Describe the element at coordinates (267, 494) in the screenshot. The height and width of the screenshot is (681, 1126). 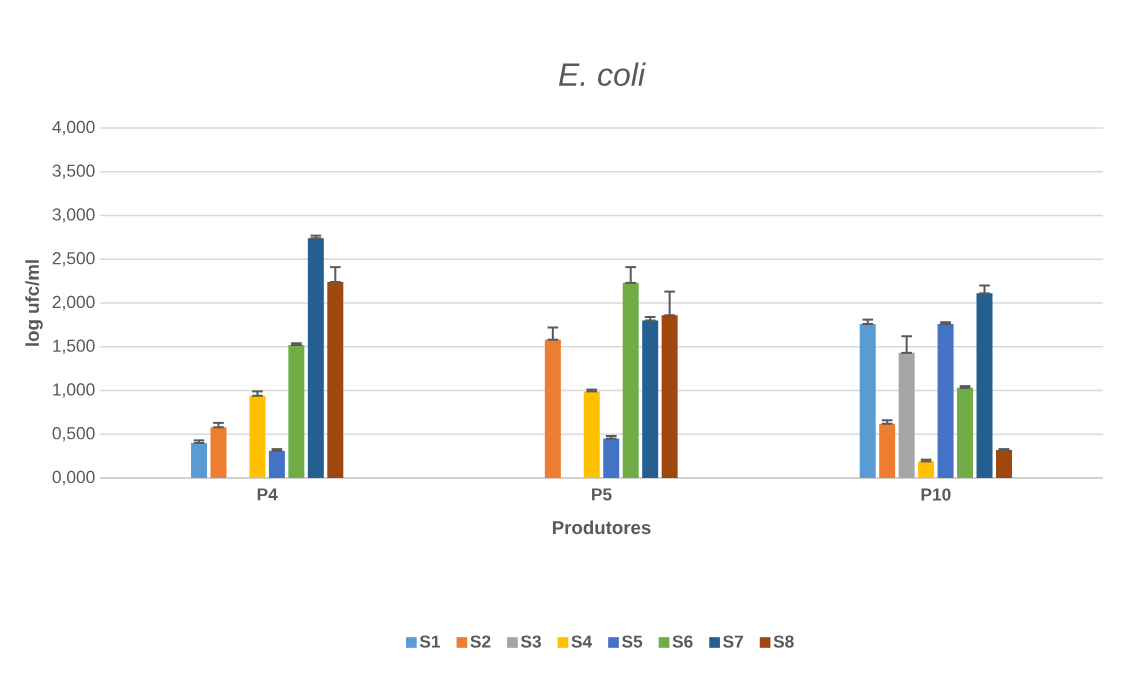
I see `x-tick-label: P4` at that location.